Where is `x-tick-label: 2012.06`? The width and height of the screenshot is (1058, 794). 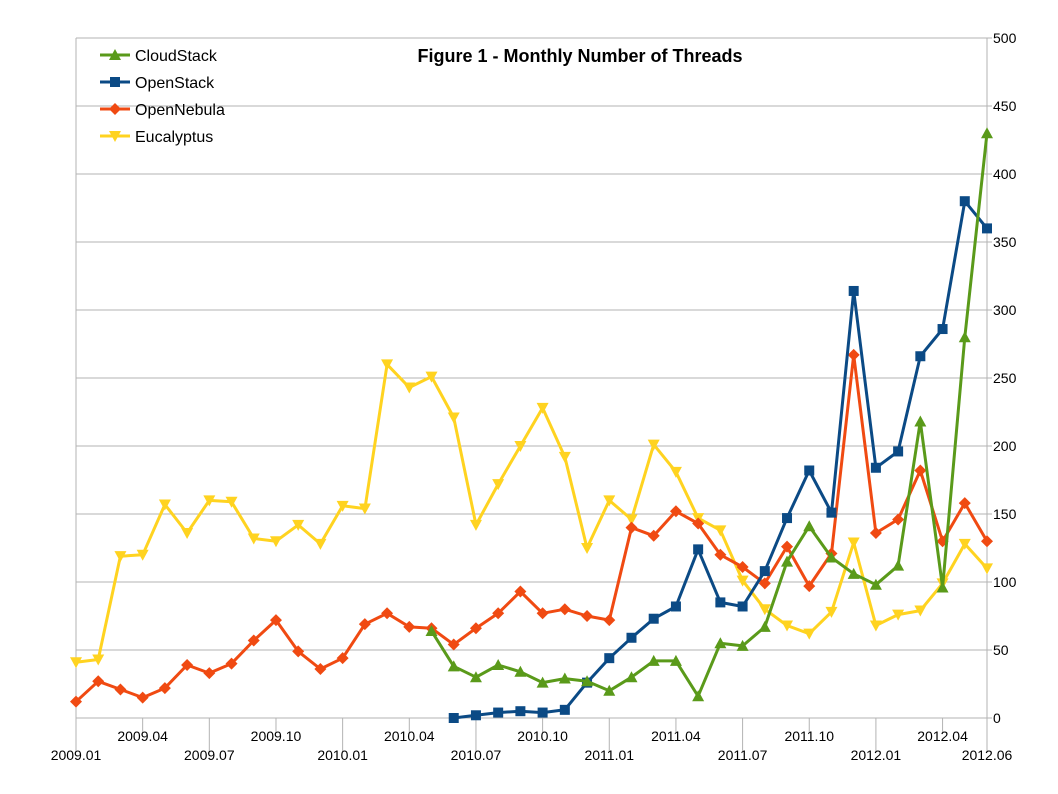
x-tick-label: 2012.06 is located at coordinates (987, 755).